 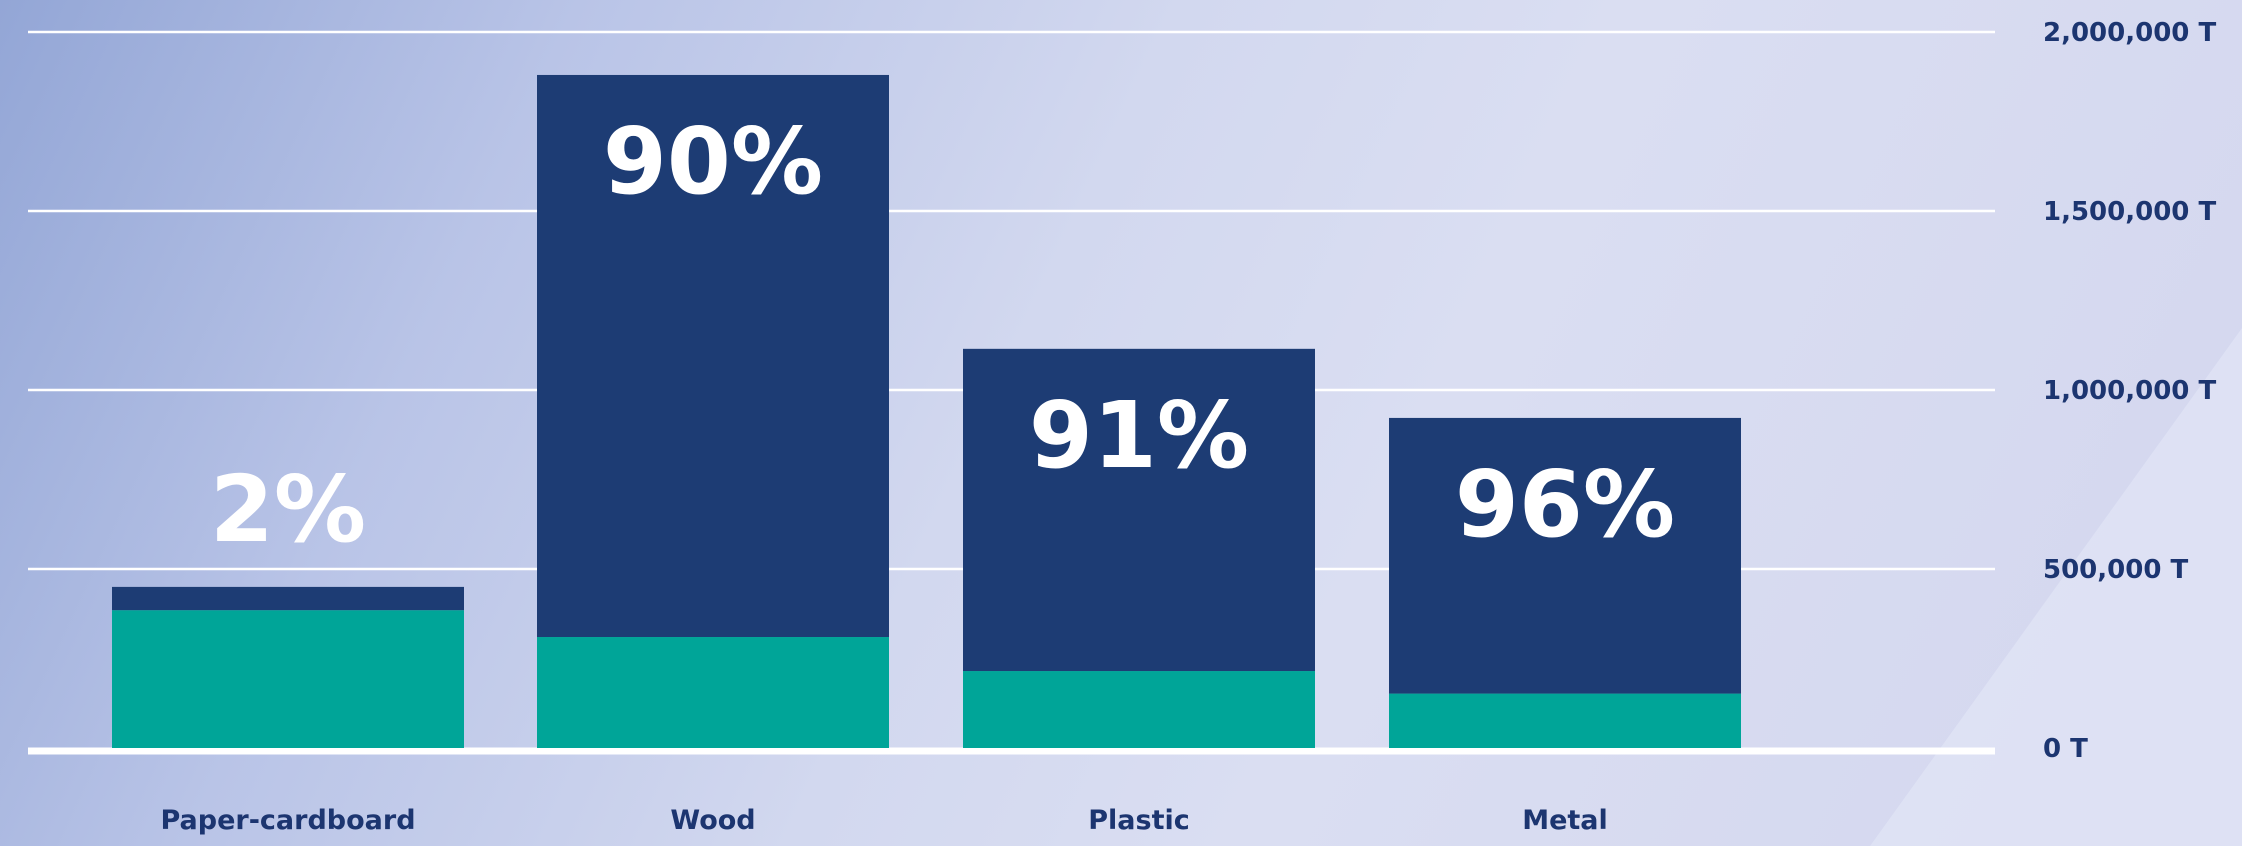 What do you see at coordinates (2129, 212) in the screenshot?
I see `y-tick-label: 1,500,000 T` at bounding box center [2129, 212].